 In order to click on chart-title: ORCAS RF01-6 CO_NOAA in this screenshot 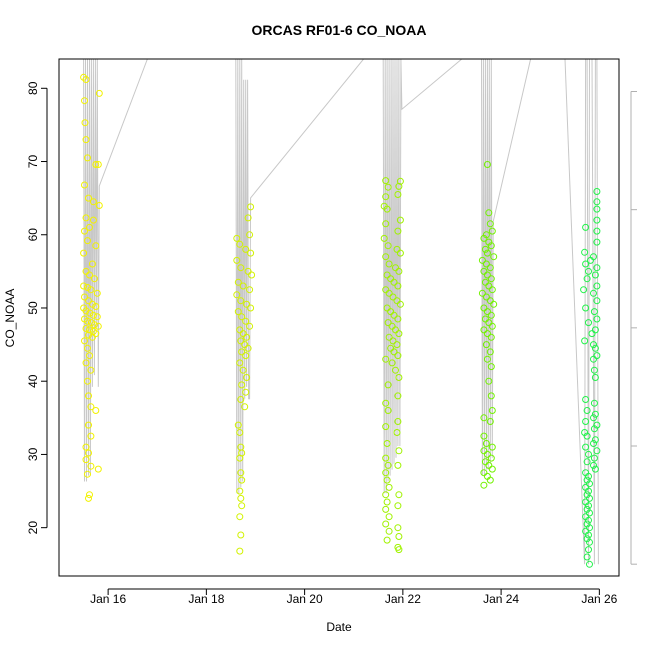, I will do `click(338, 30)`.